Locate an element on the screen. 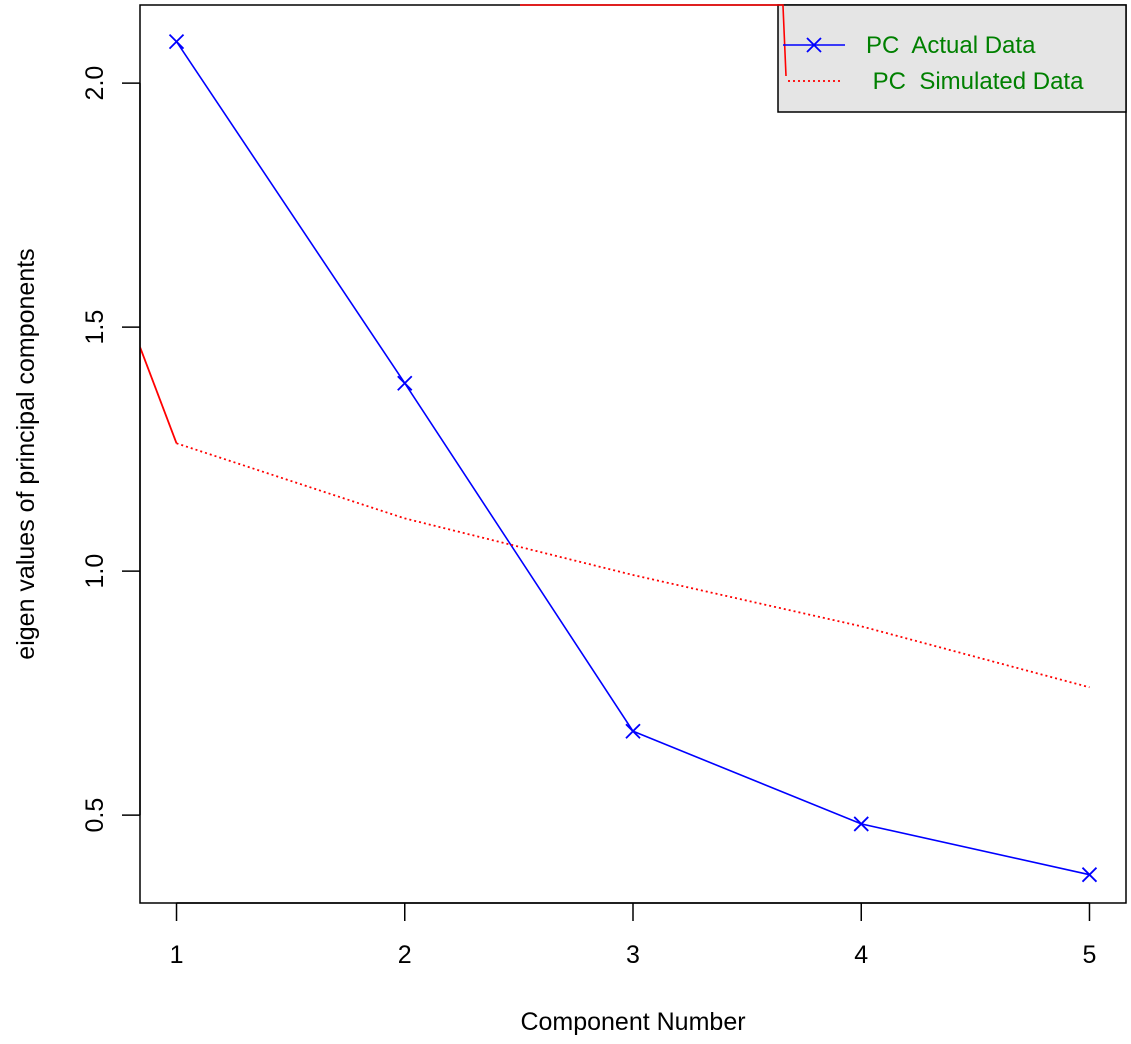 The width and height of the screenshot is (1131, 1044). legend-label: PC Simulated Data is located at coordinates (975, 81).